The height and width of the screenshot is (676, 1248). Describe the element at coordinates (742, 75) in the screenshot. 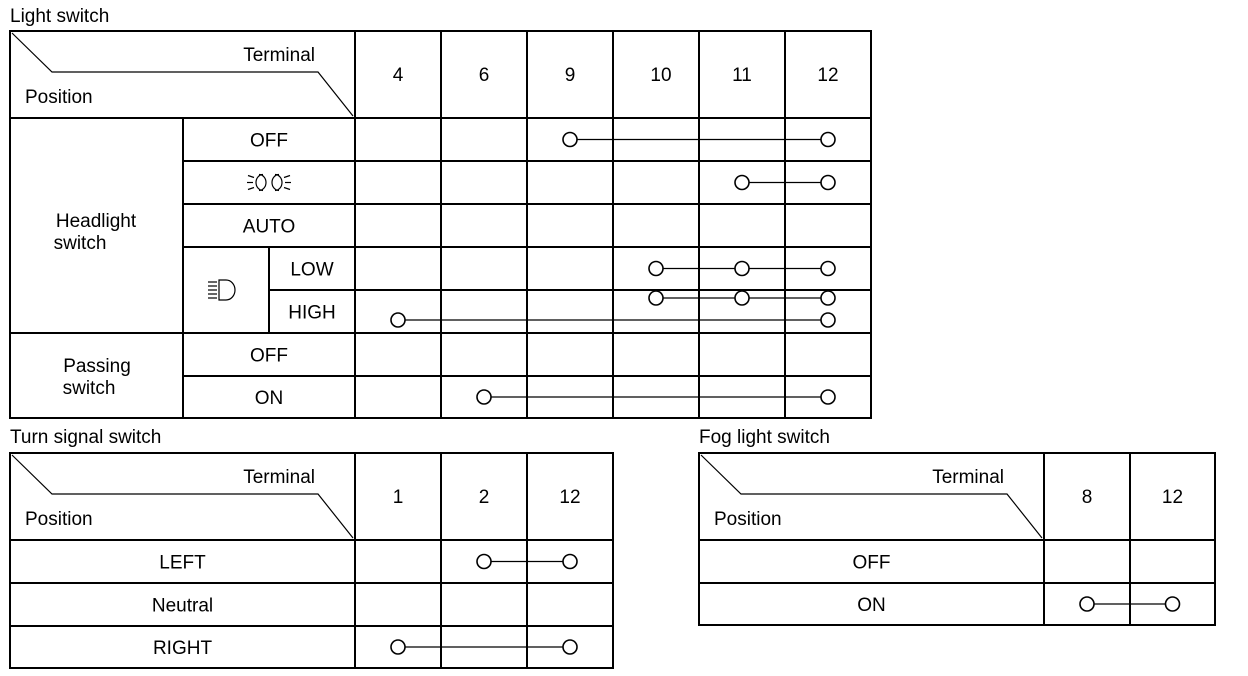

I see `terminal-number: 11` at that location.